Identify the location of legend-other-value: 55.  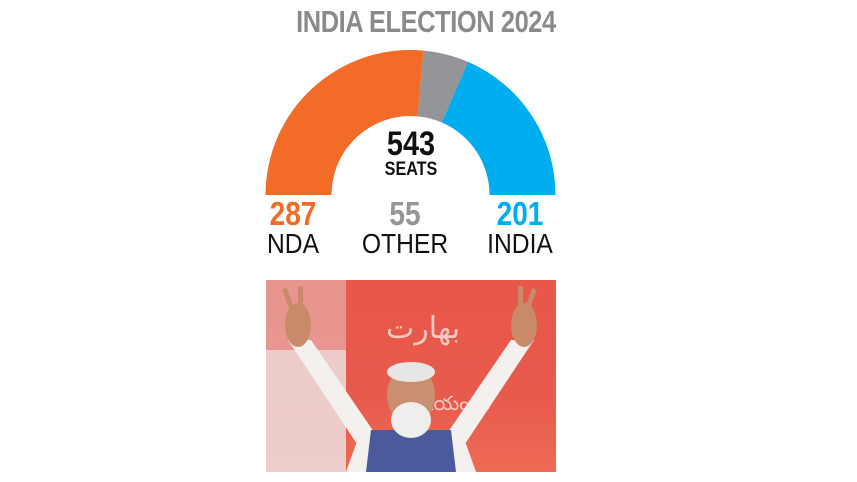
(405, 213).